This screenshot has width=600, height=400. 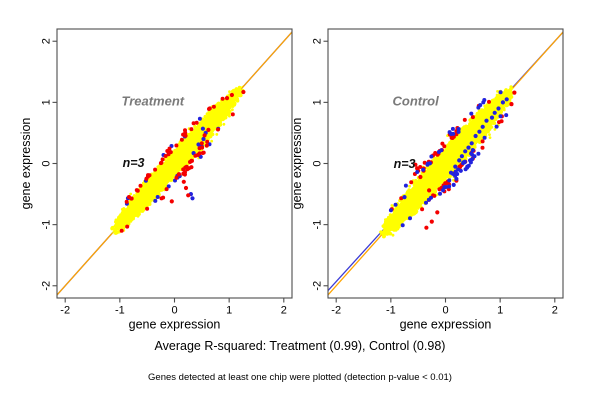 I want to click on panel-title: Treatment, so click(x=152, y=101).